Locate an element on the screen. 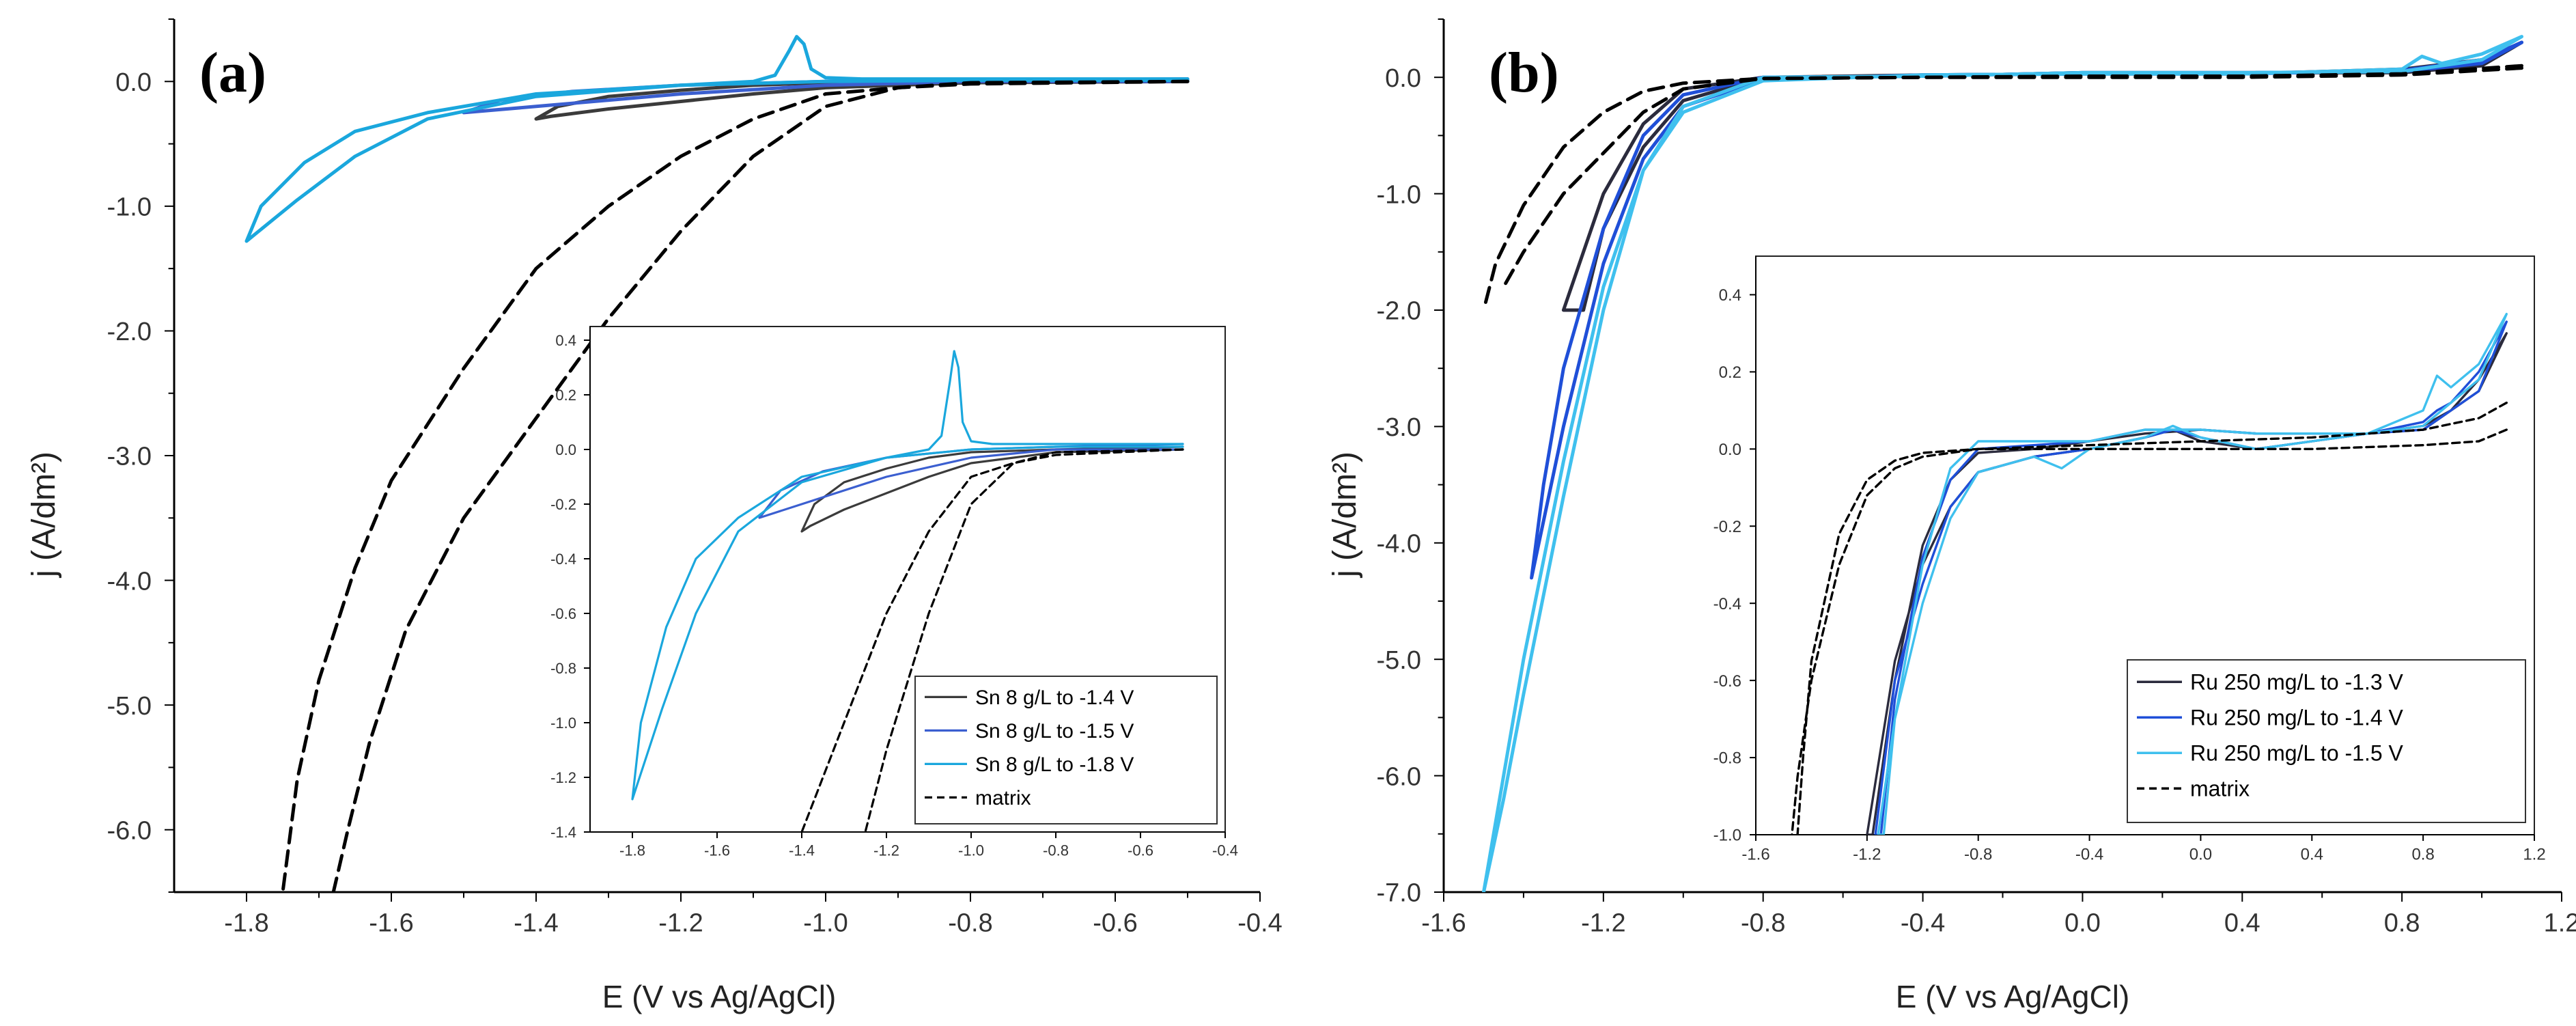 Image resolution: width=2576 pixels, height=1026 pixels. a-inset-x-tick-label: -0.4 is located at coordinates (1225, 850).